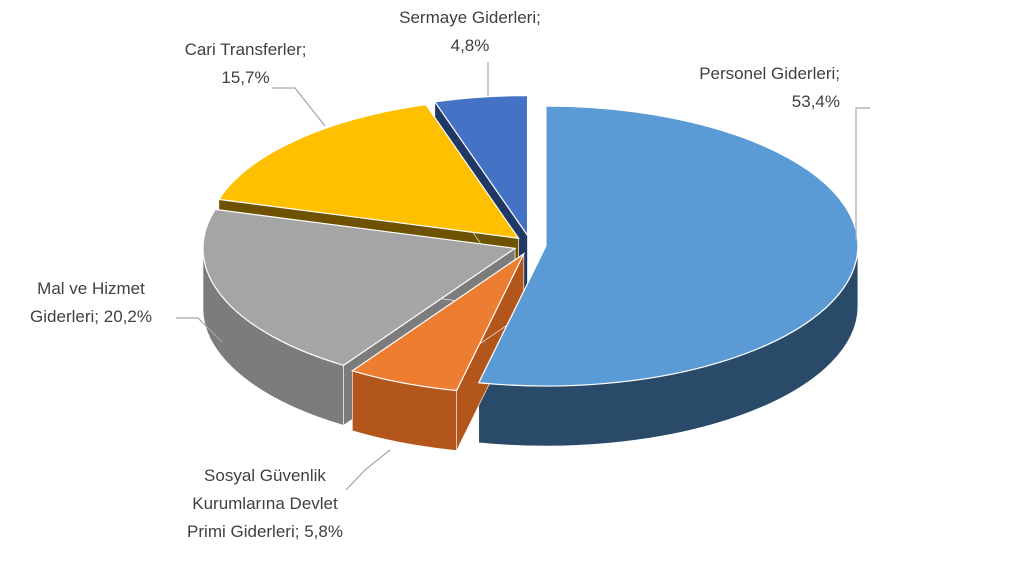 The height and width of the screenshot is (582, 1016). What do you see at coordinates (745, 88) in the screenshot?
I see `data-label: Personel Giderleri; 53,4%` at bounding box center [745, 88].